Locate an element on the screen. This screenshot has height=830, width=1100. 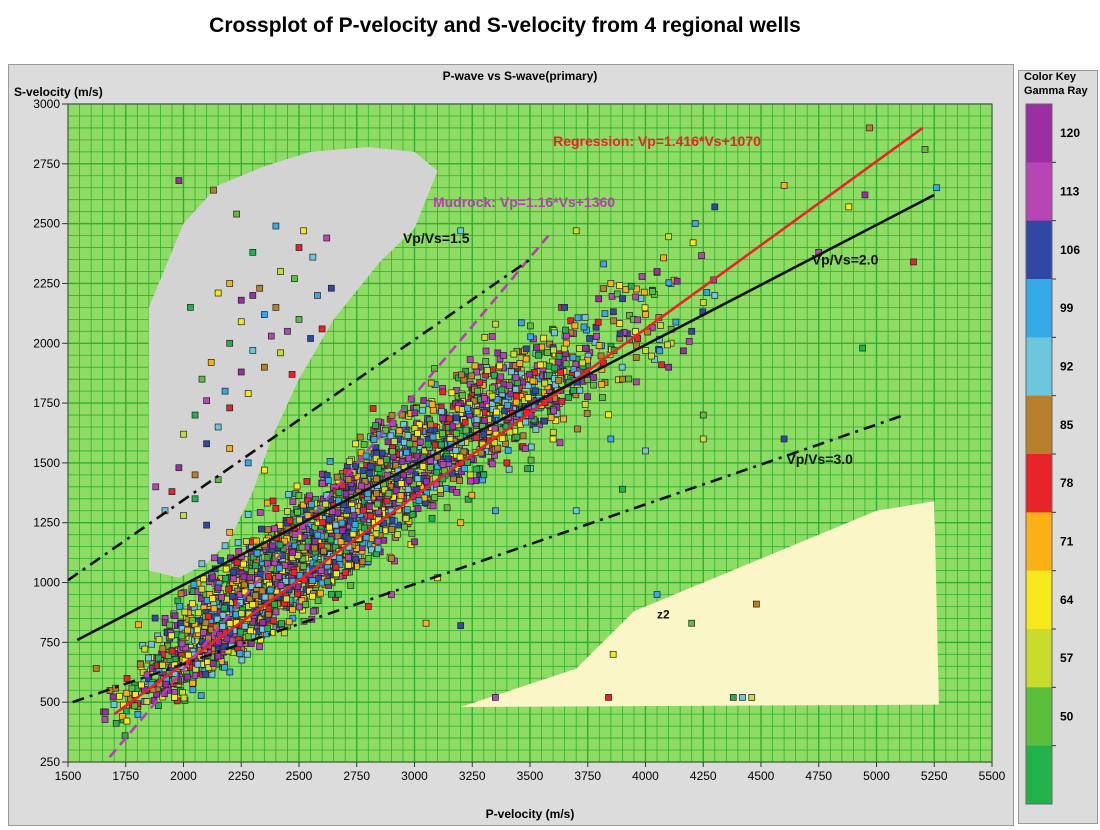
x-tick-label: 2250 is located at coordinates (241, 776).